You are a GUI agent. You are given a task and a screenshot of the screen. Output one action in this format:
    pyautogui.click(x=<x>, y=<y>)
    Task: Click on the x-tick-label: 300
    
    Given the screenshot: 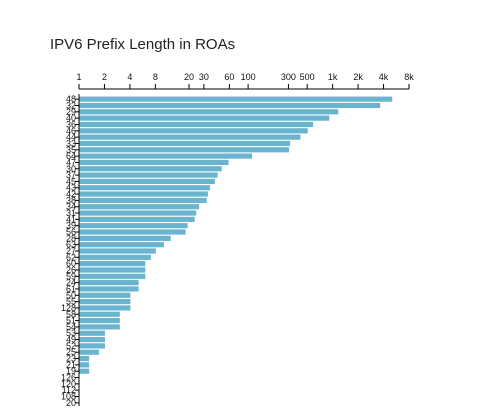 What is the action you would take?
    pyautogui.click(x=288, y=77)
    